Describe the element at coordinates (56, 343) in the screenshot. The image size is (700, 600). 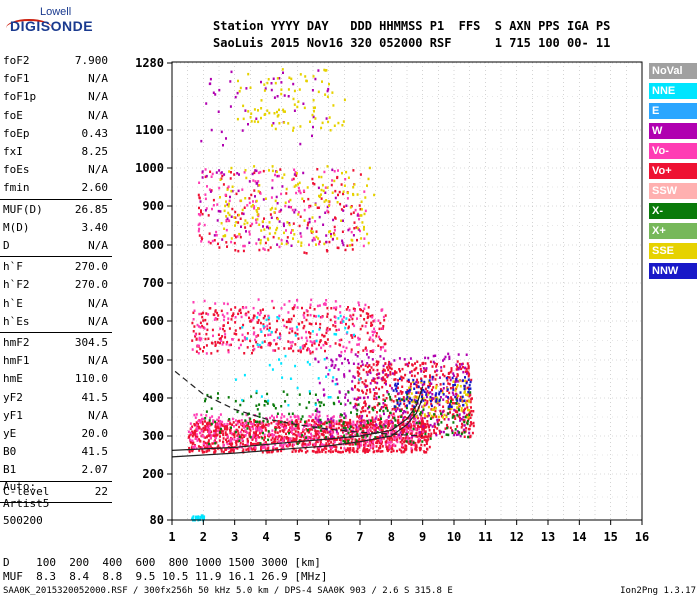
I see `param-row-hmf2: hmF2 304.5` at that location.